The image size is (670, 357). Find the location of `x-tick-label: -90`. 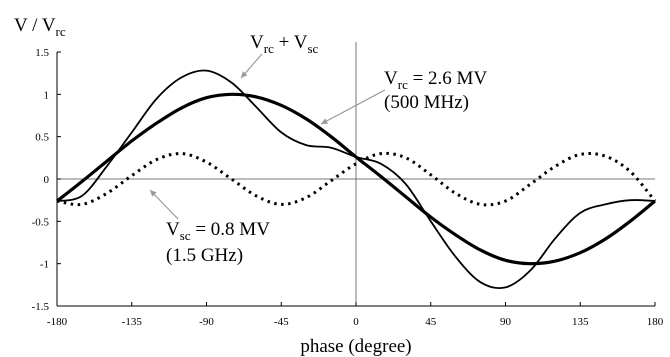

x-tick-label: -90 is located at coordinates (206, 322).